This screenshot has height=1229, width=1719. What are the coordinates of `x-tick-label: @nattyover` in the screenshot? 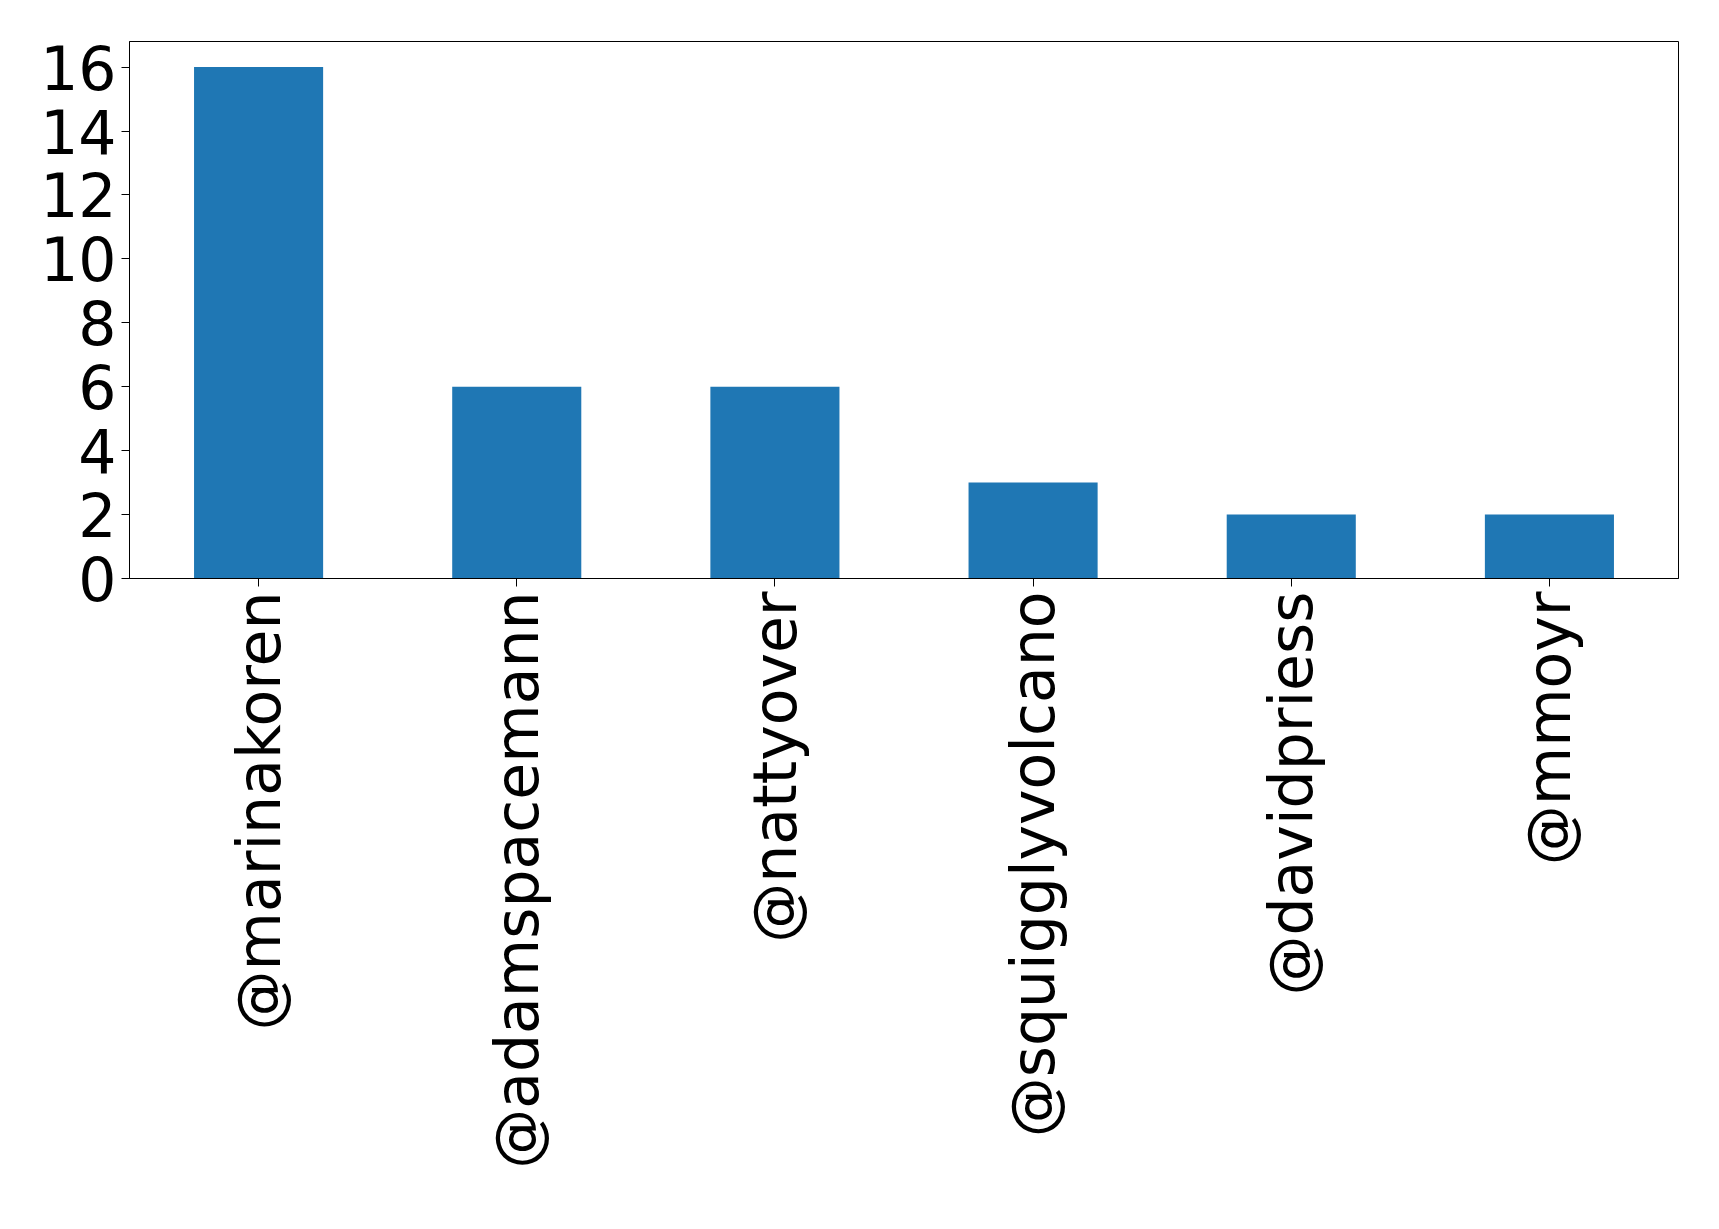 It's located at (774, 767).